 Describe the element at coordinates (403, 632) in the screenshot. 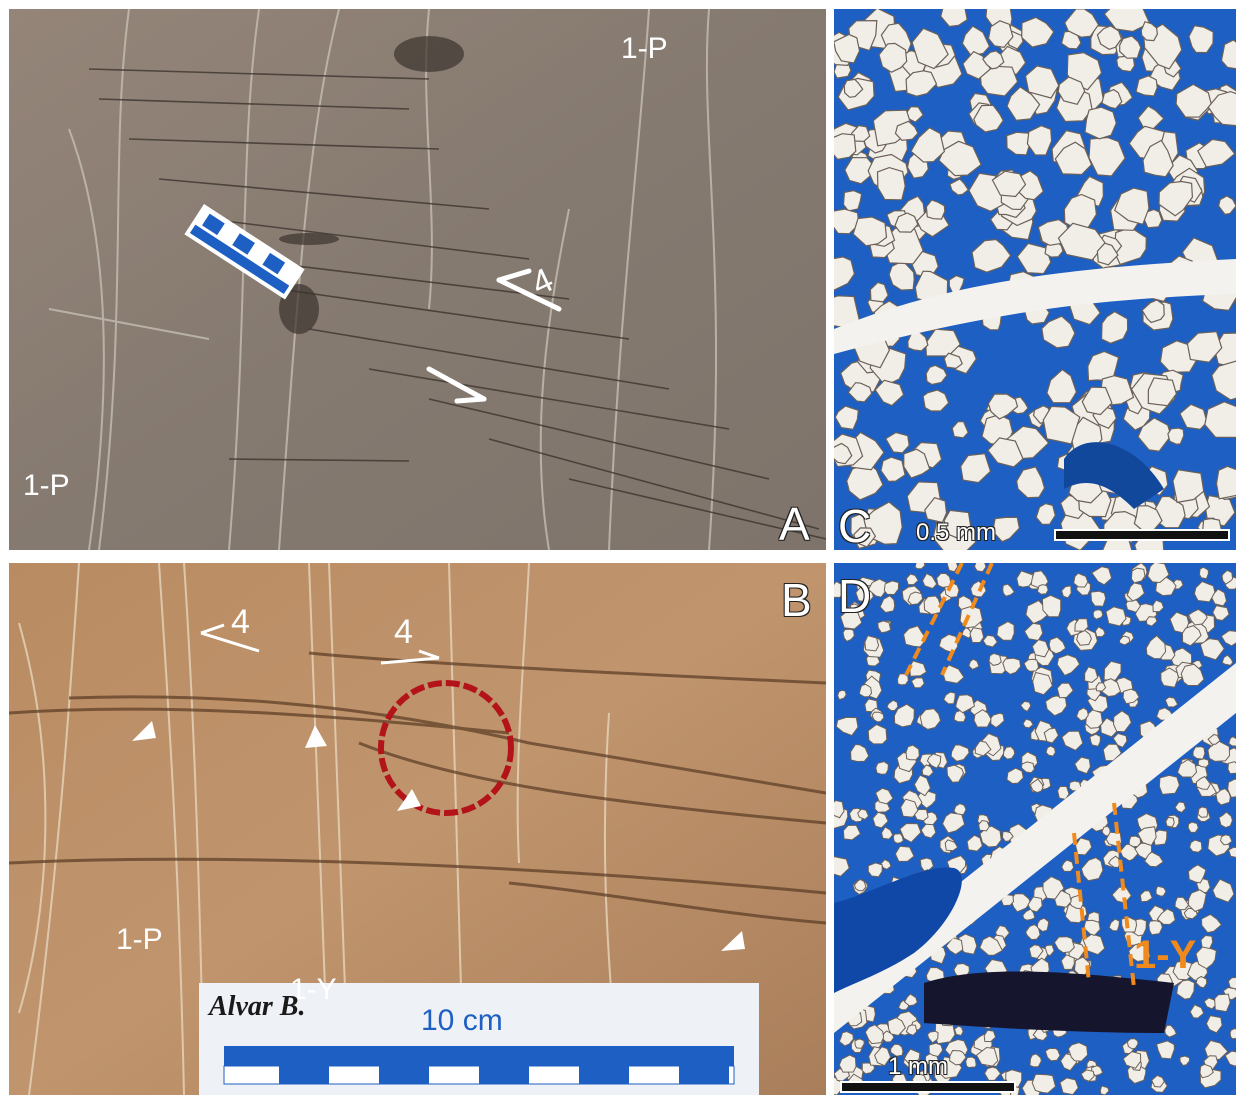

I see `panel-b-arrow-number-right: 4` at that location.